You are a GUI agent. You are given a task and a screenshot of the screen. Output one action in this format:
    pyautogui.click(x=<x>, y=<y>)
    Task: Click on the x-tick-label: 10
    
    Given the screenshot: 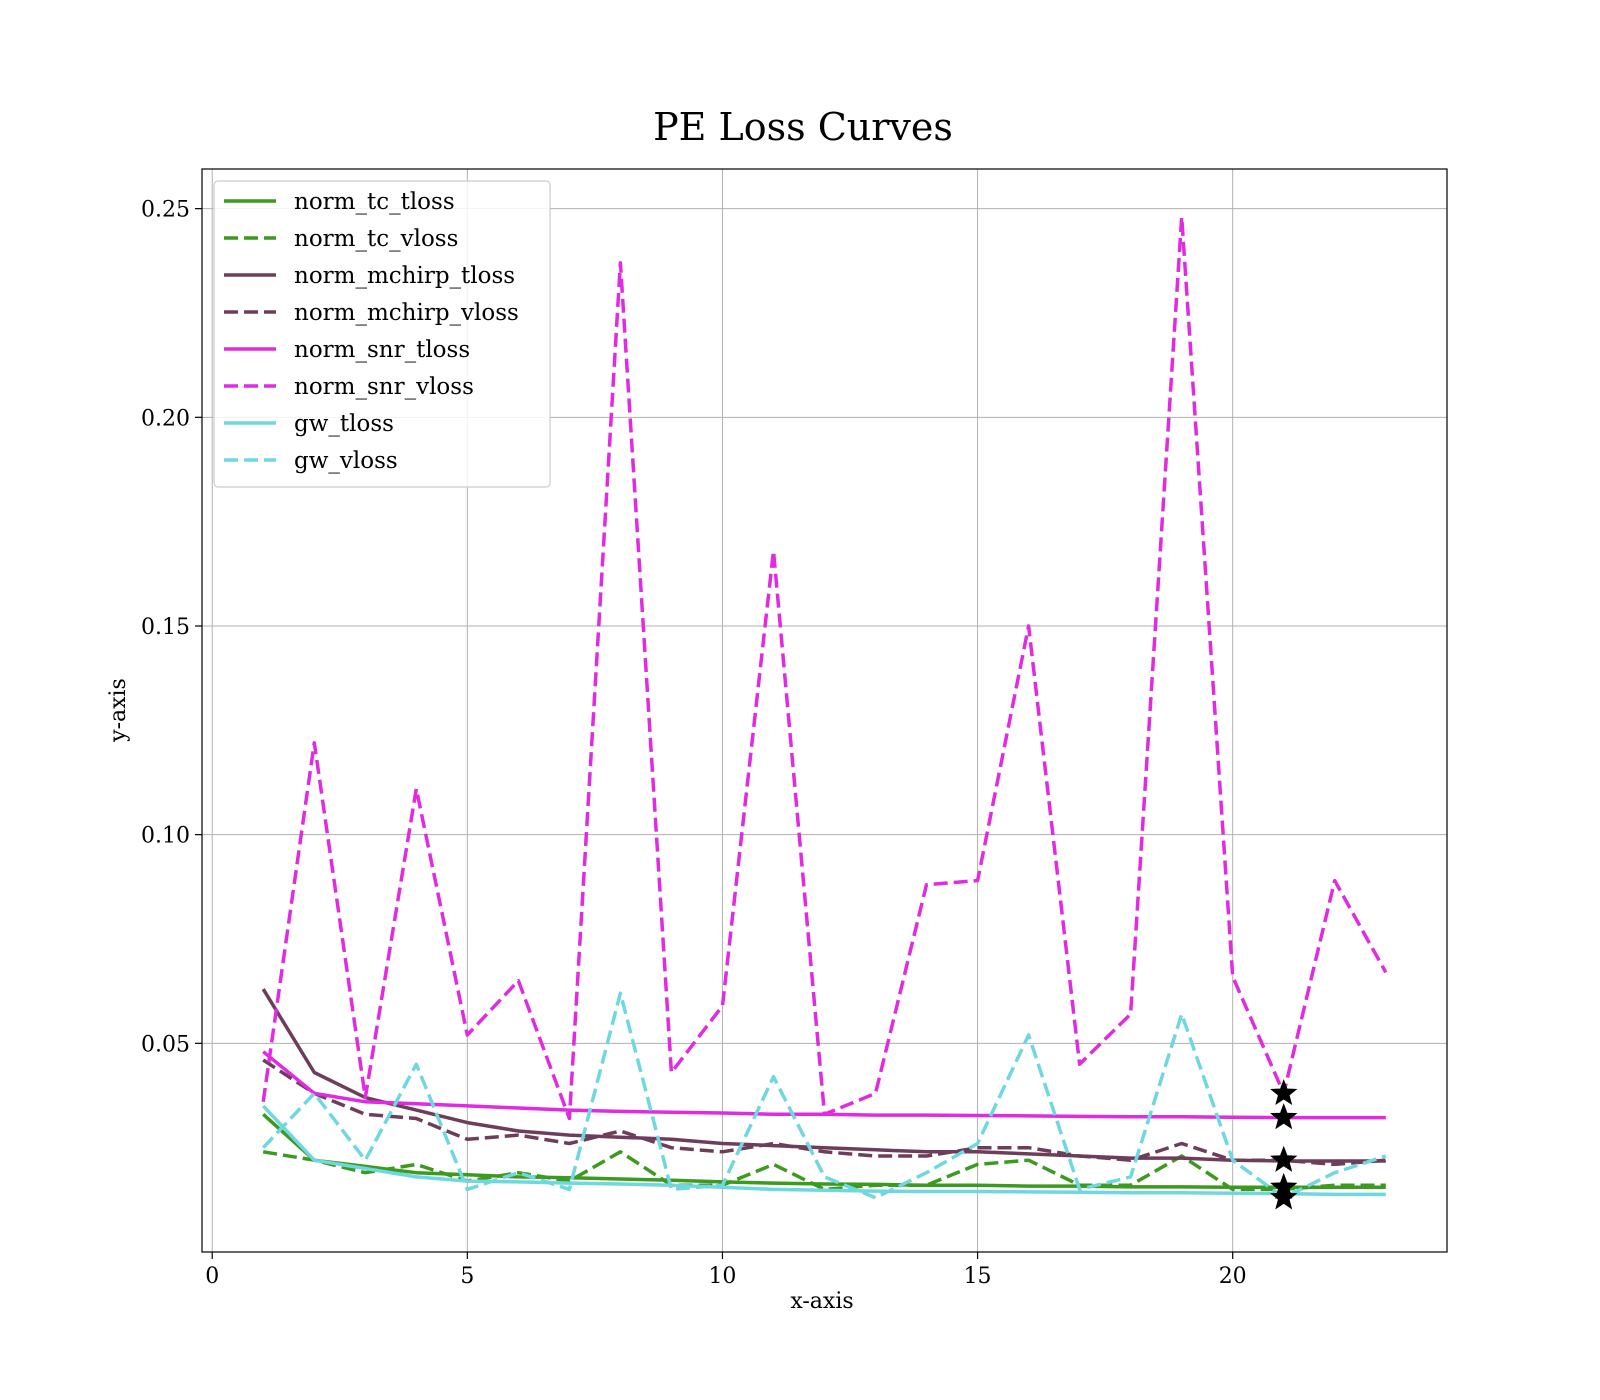 What is the action you would take?
    pyautogui.click(x=722, y=1276)
    